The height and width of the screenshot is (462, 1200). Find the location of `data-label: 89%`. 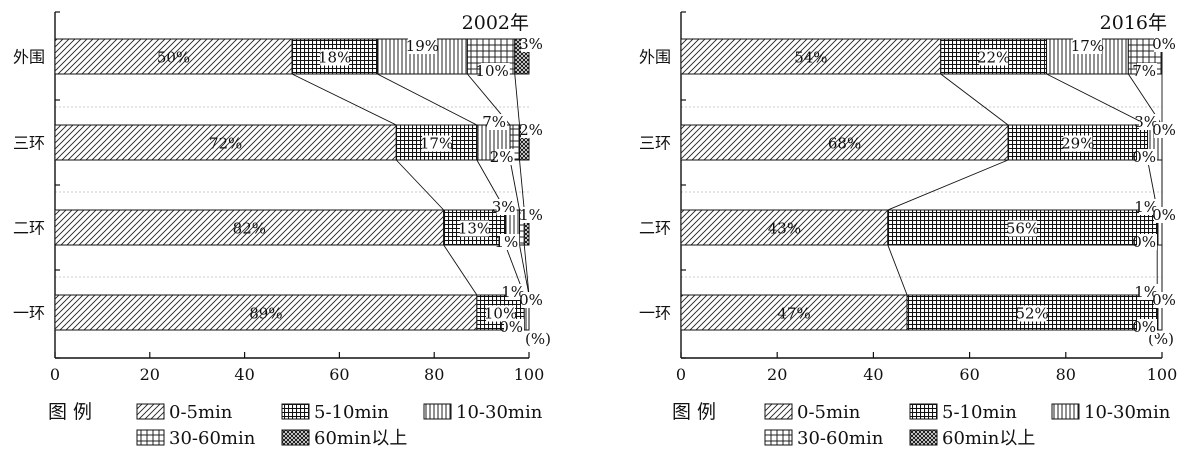

data-label: 89% is located at coordinates (265, 314).